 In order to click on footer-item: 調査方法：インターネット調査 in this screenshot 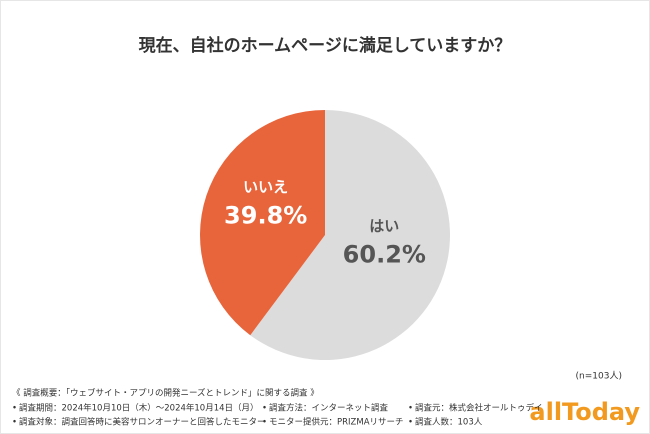, I will do `click(329, 408)`.